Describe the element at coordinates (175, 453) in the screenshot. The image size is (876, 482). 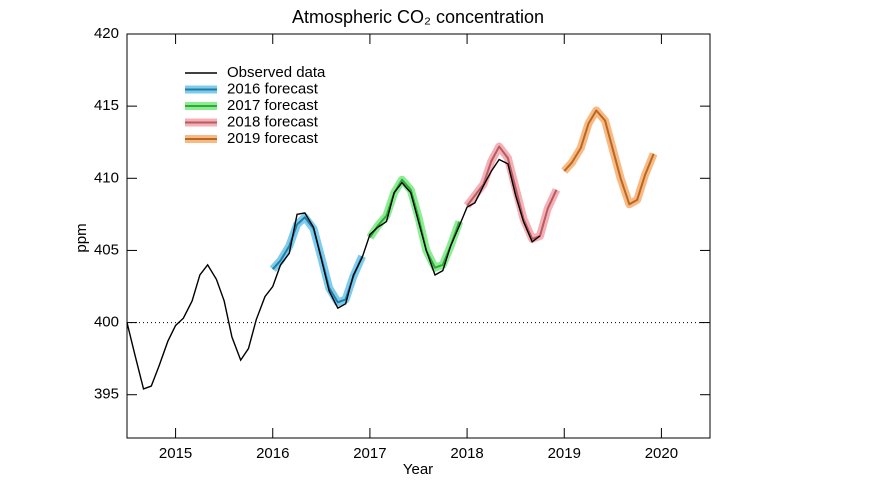
I see `x-tick-label: 2015` at that location.